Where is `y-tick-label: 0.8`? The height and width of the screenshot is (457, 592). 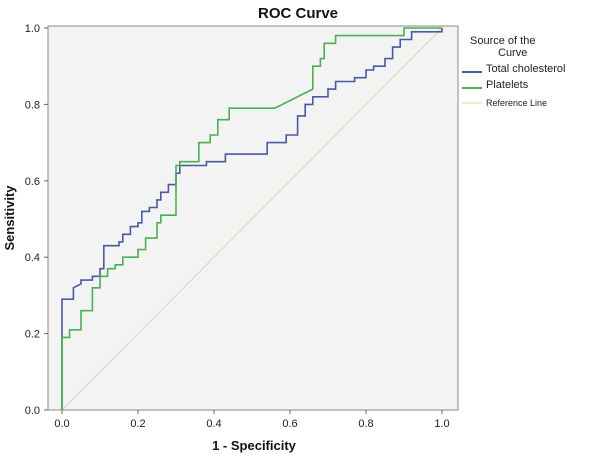
y-tick-label: 0.8 is located at coordinates (32, 105).